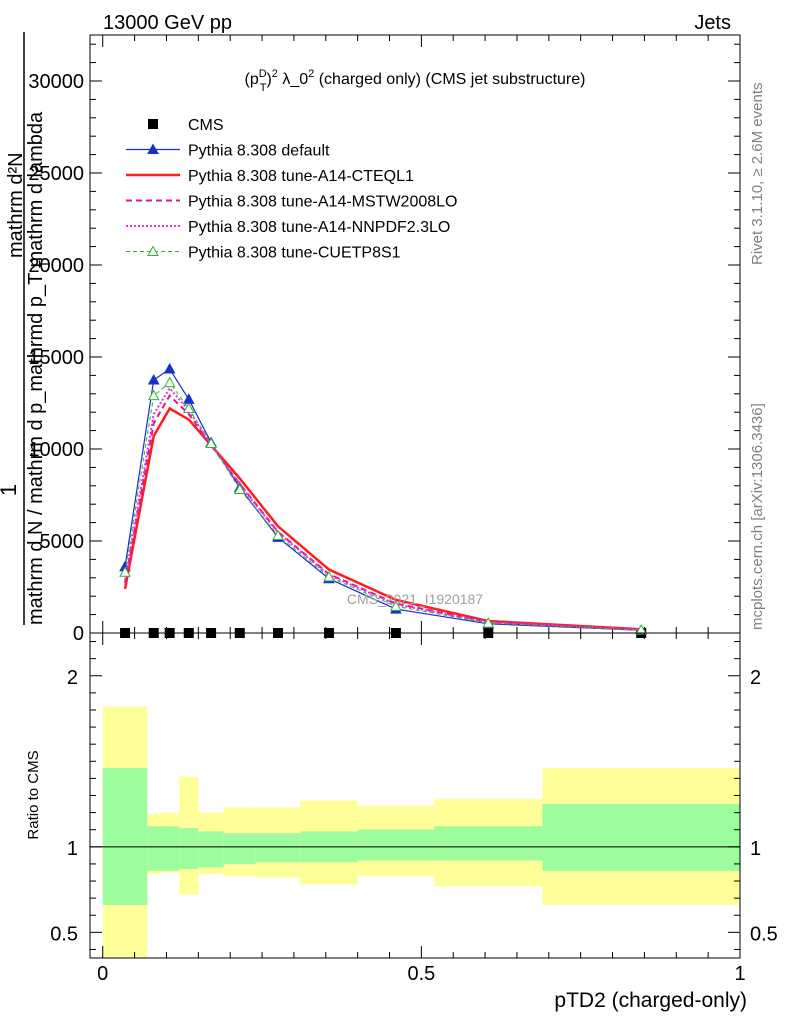 The width and height of the screenshot is (786, 1024). Describe the element at coordinates (421, 974) in the screenshot. I see `x-tick-label: 0.5` at that location.